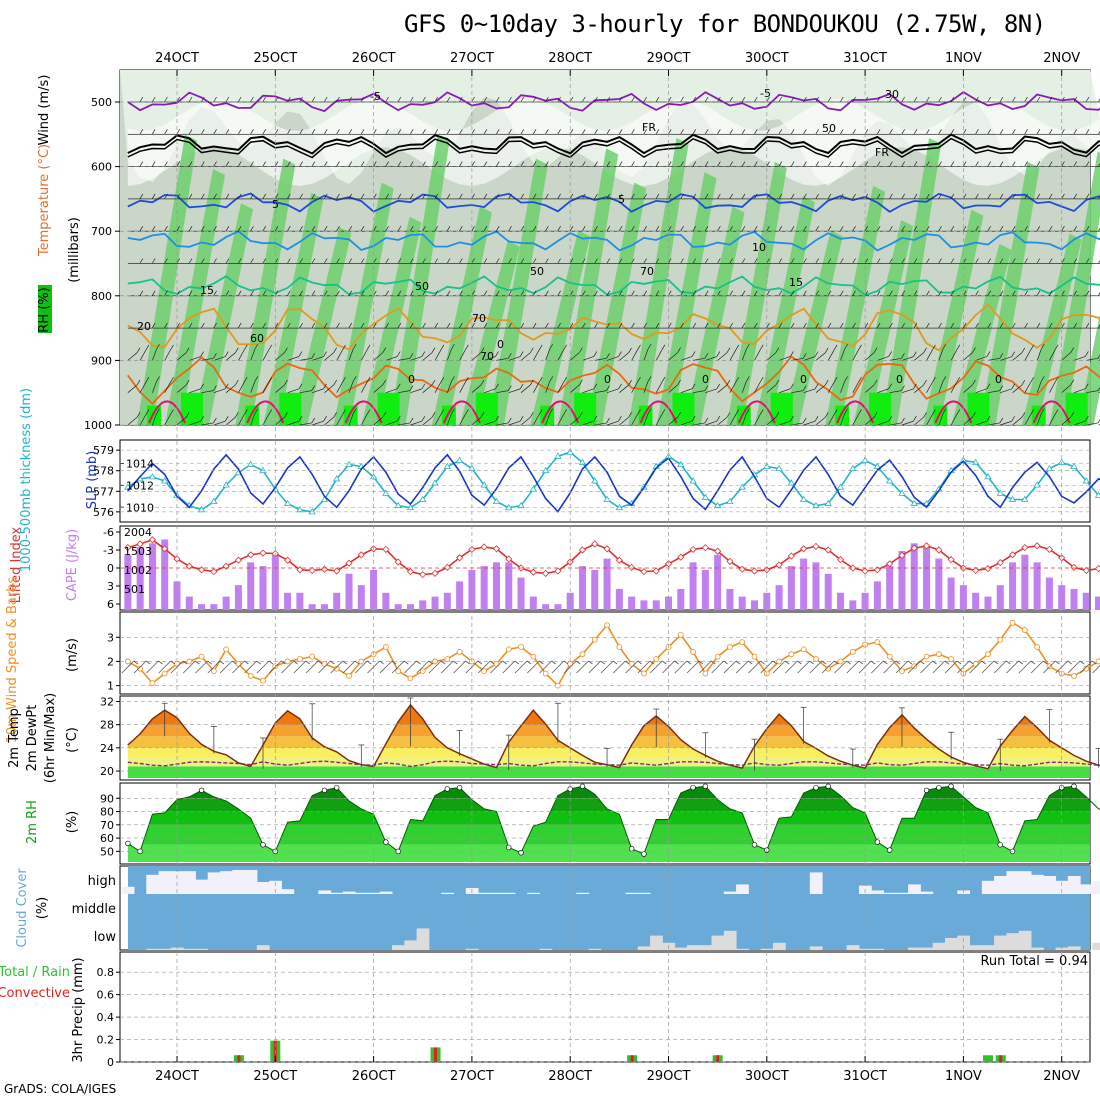 This screenshot has width=1100, height=1100. Describe the element at coordinates (607, 379) in the screenshot. I see `contour-label: 0` at that location.